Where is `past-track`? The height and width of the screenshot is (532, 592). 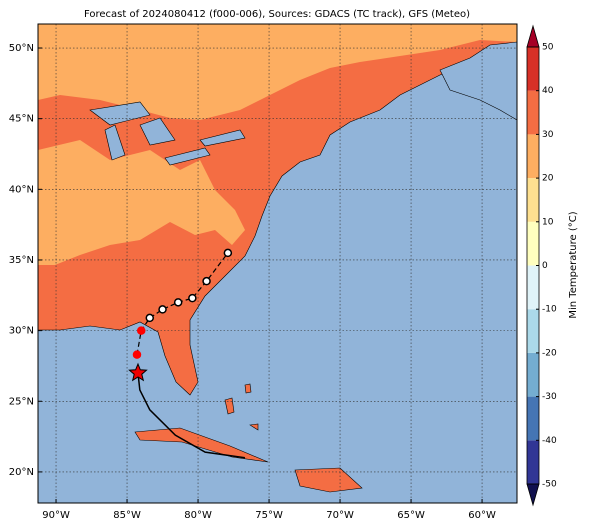 past-track is located at coordinates (191, 415).